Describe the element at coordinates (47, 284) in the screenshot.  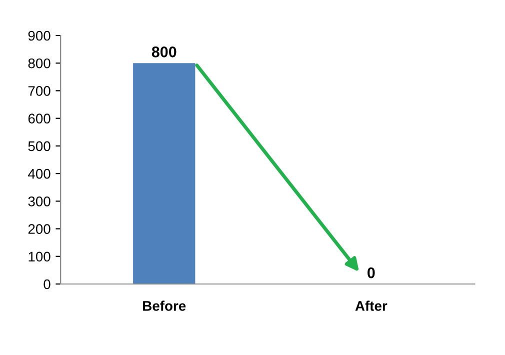
I see `y-tick-label: 0` at that location.